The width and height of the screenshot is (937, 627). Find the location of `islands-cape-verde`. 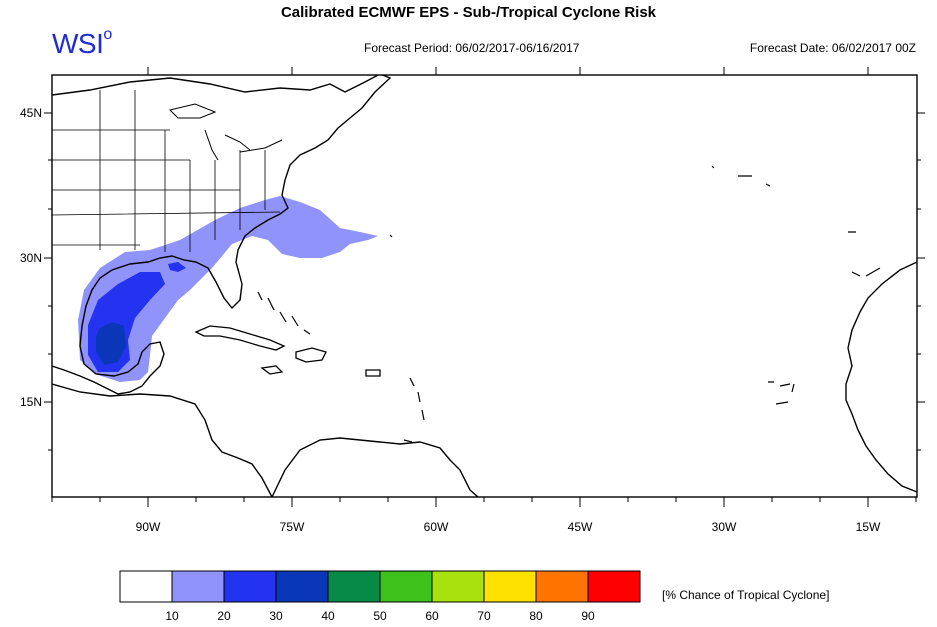

islands-cape-verde is located at coordinates (781, 393).